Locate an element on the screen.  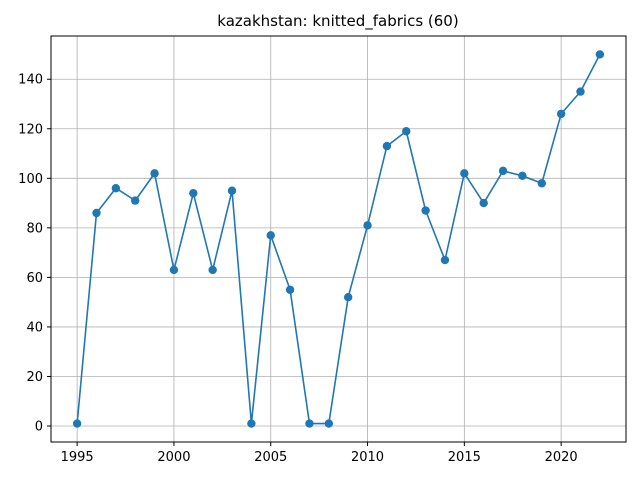
y-tick-label: 140 is located at coordinates (30, 80).